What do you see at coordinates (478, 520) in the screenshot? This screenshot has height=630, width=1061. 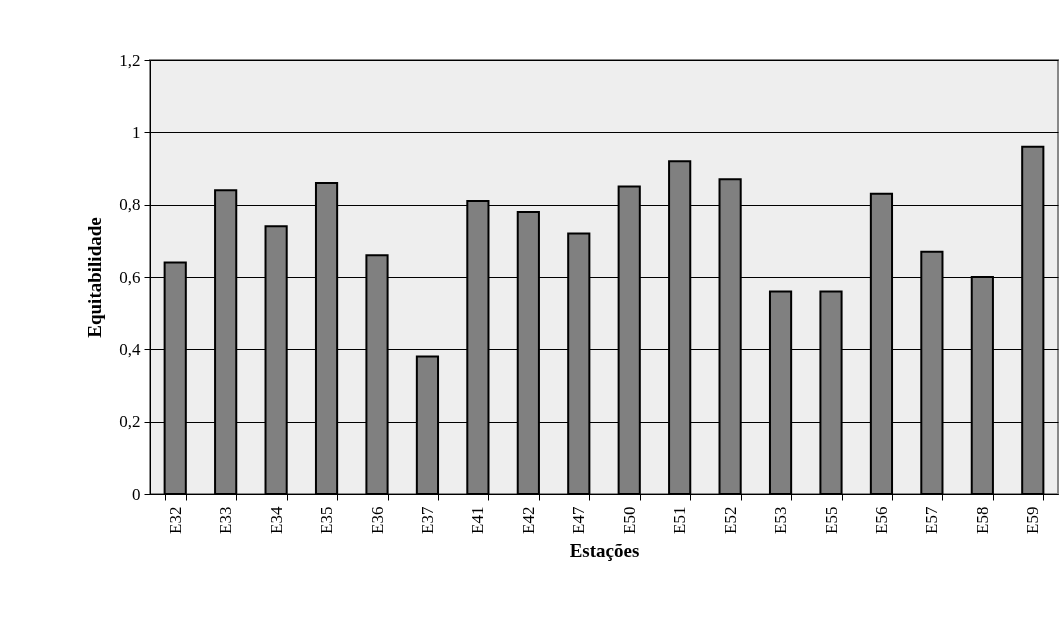 I see `x-tick-label: E41` at bounding box center [478, 520].